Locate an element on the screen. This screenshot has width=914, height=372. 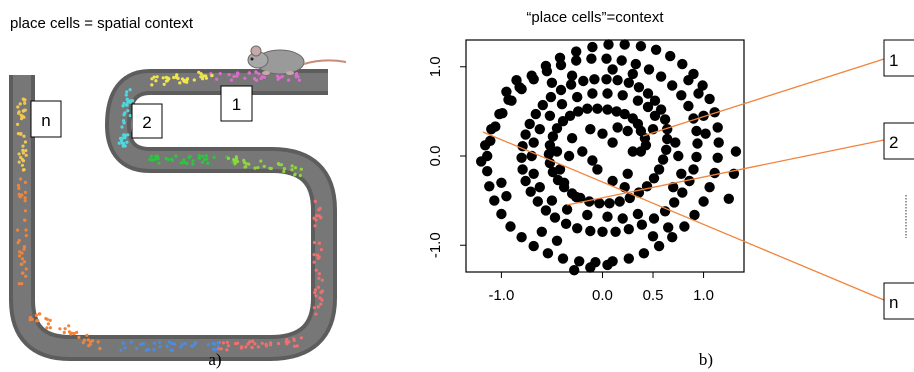
right-box-1-label: 1 is located at coordinates (893, 60).